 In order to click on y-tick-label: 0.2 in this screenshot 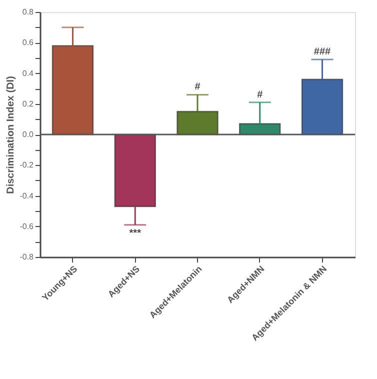, I will do `click(28, 103)`.